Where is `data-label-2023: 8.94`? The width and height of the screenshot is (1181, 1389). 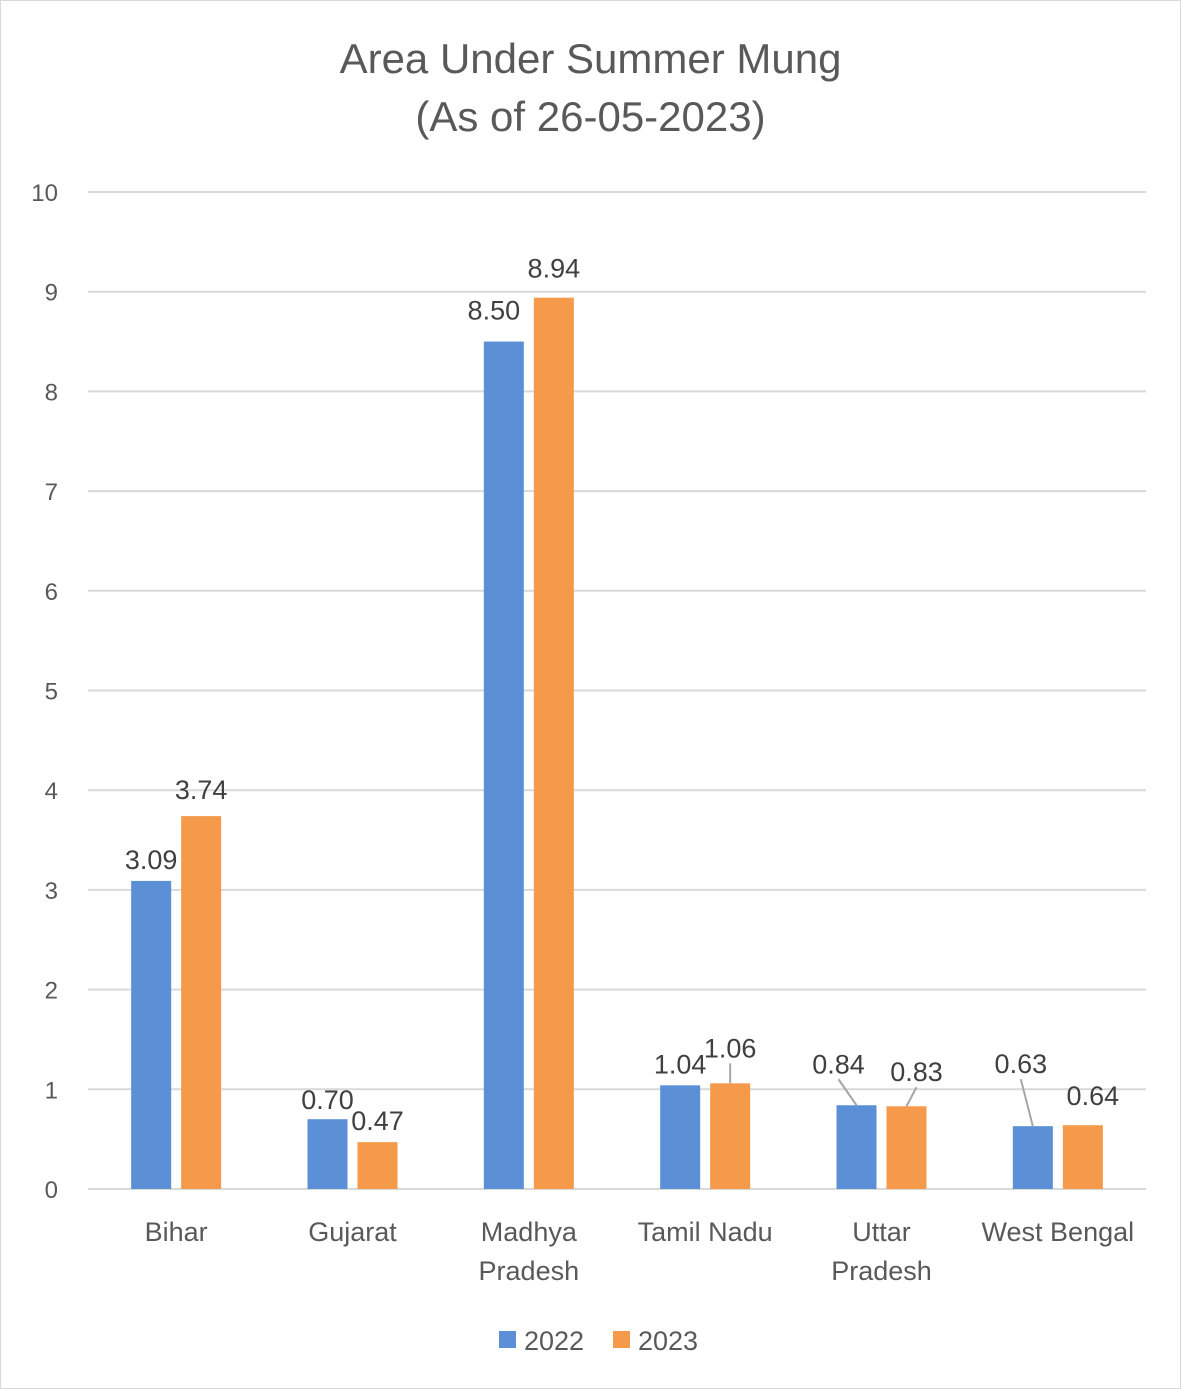 data-label-2023: 8.94 is located at coordinates (554, 269).